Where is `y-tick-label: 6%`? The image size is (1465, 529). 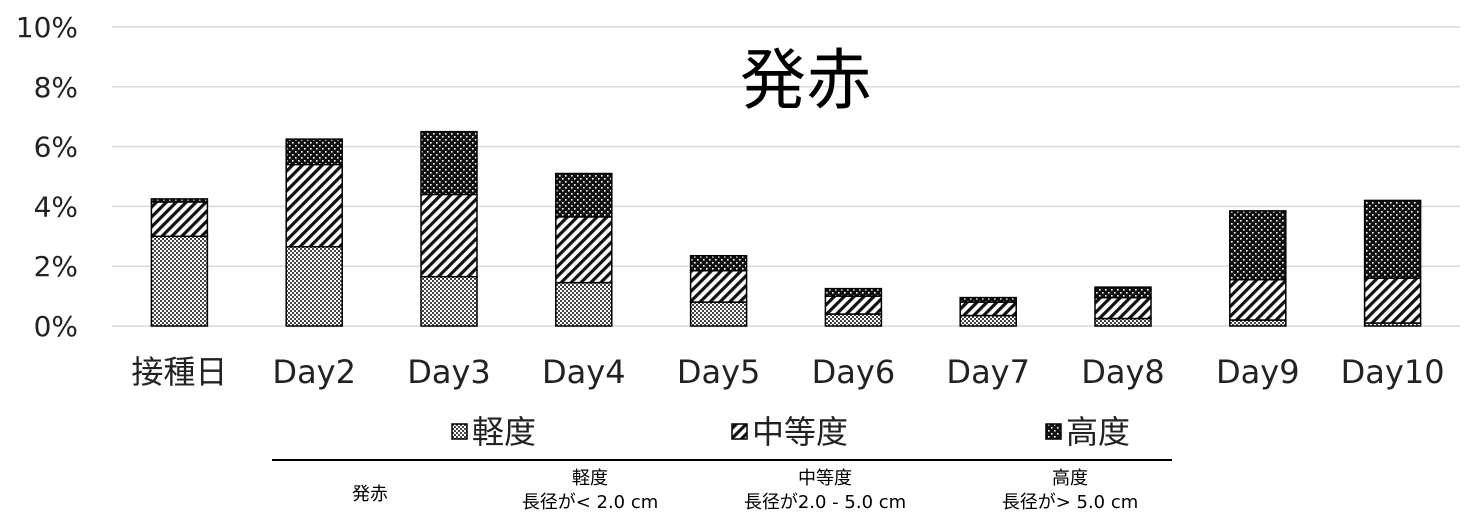
y-tick-label: 6% is located at coordinates (56, 147).